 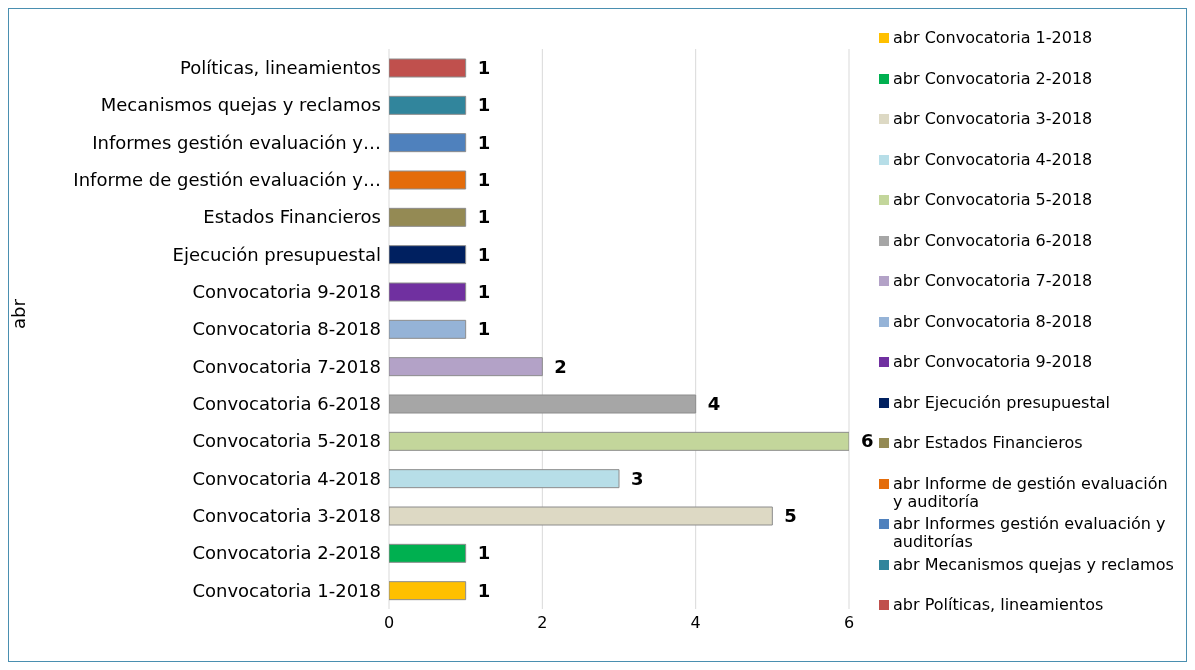 I want to click on data-label: 5, so click(x=790, y=515).